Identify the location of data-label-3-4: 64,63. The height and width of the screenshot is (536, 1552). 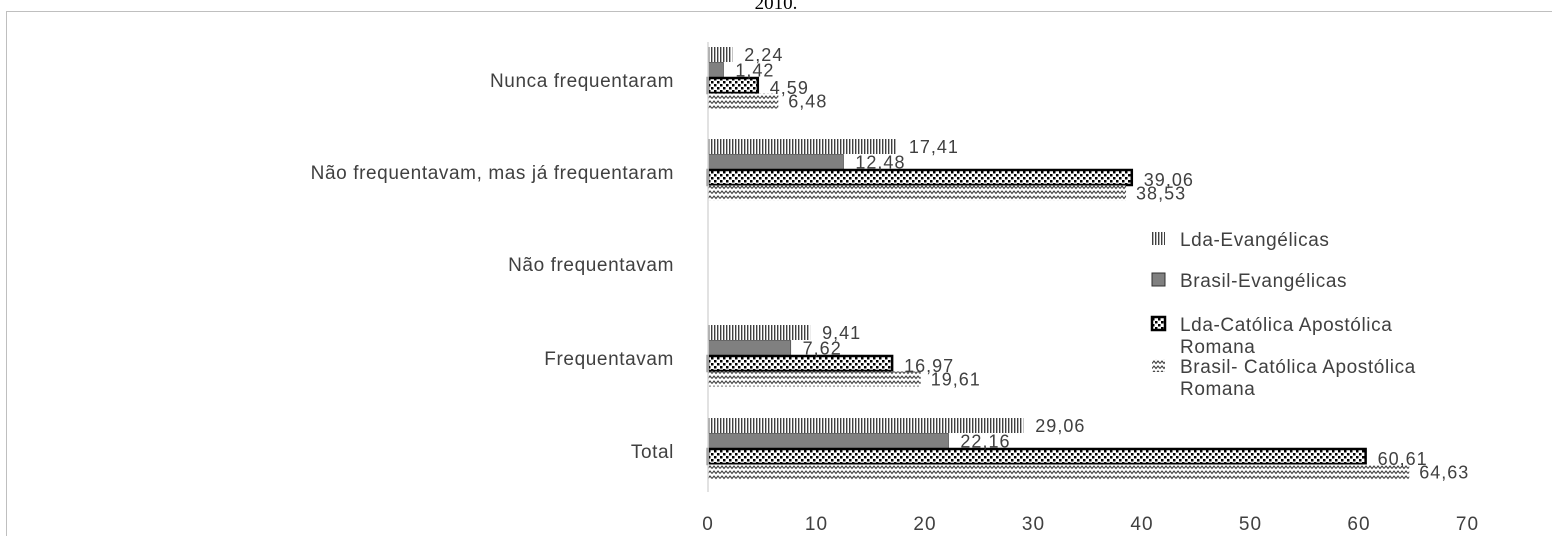
(1444, 473).